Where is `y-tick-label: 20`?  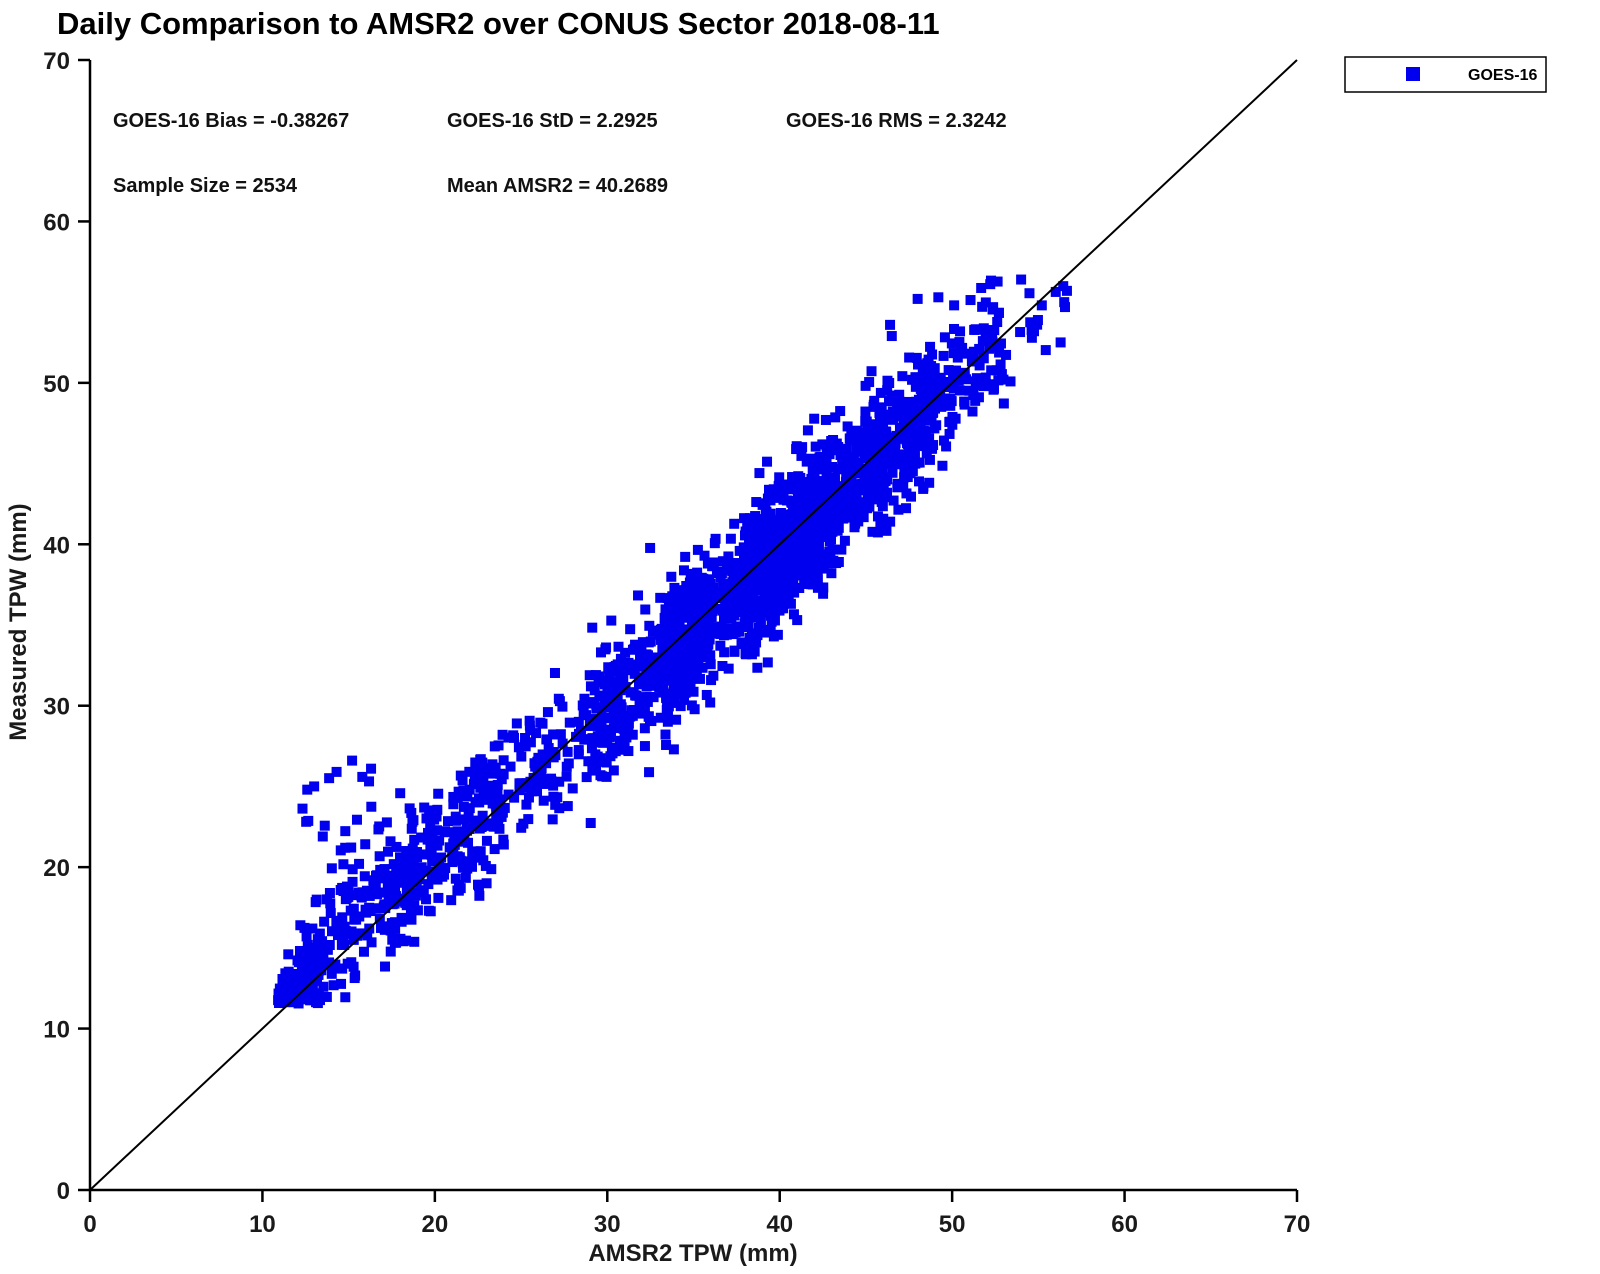 y-tick-label: 20 is located at coordinates (56, 868).